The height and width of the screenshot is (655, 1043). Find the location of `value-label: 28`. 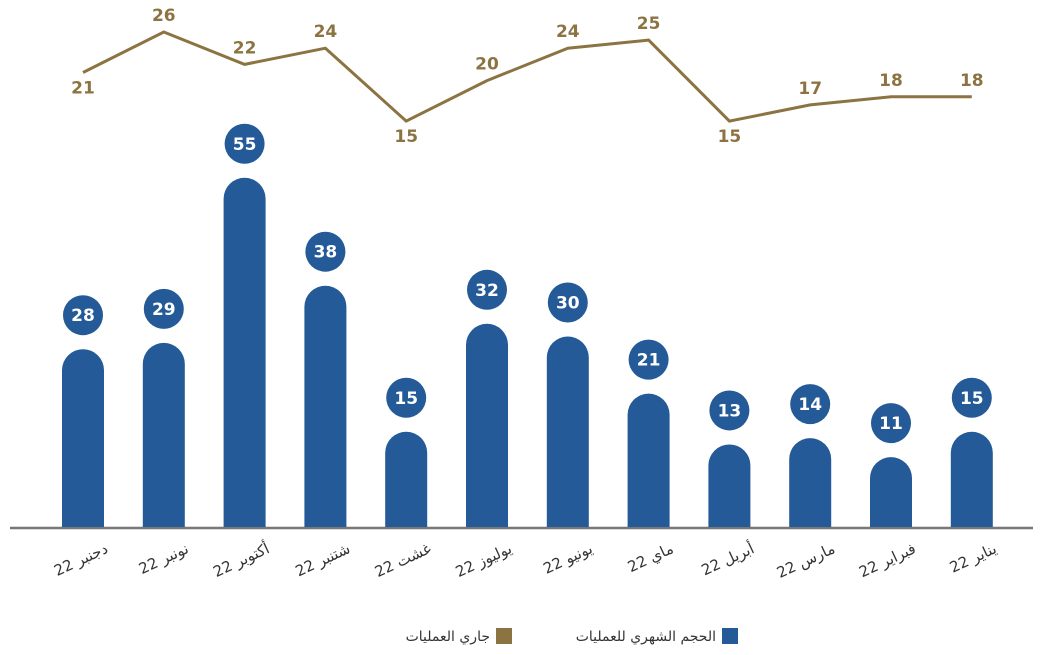

value-label: 28 is located at coordinates (83, 316).